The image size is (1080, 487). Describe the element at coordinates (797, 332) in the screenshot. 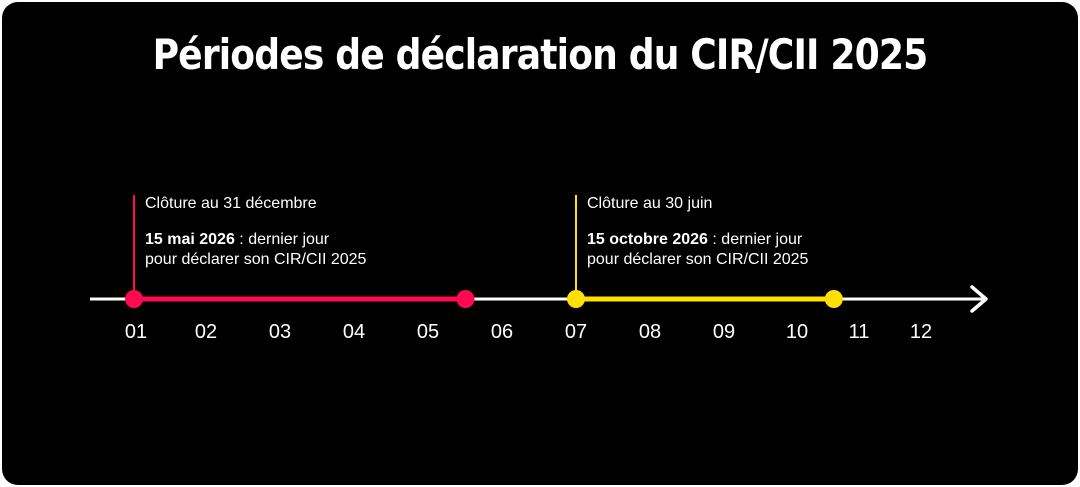

I see `month-label-10: 10` at that location.